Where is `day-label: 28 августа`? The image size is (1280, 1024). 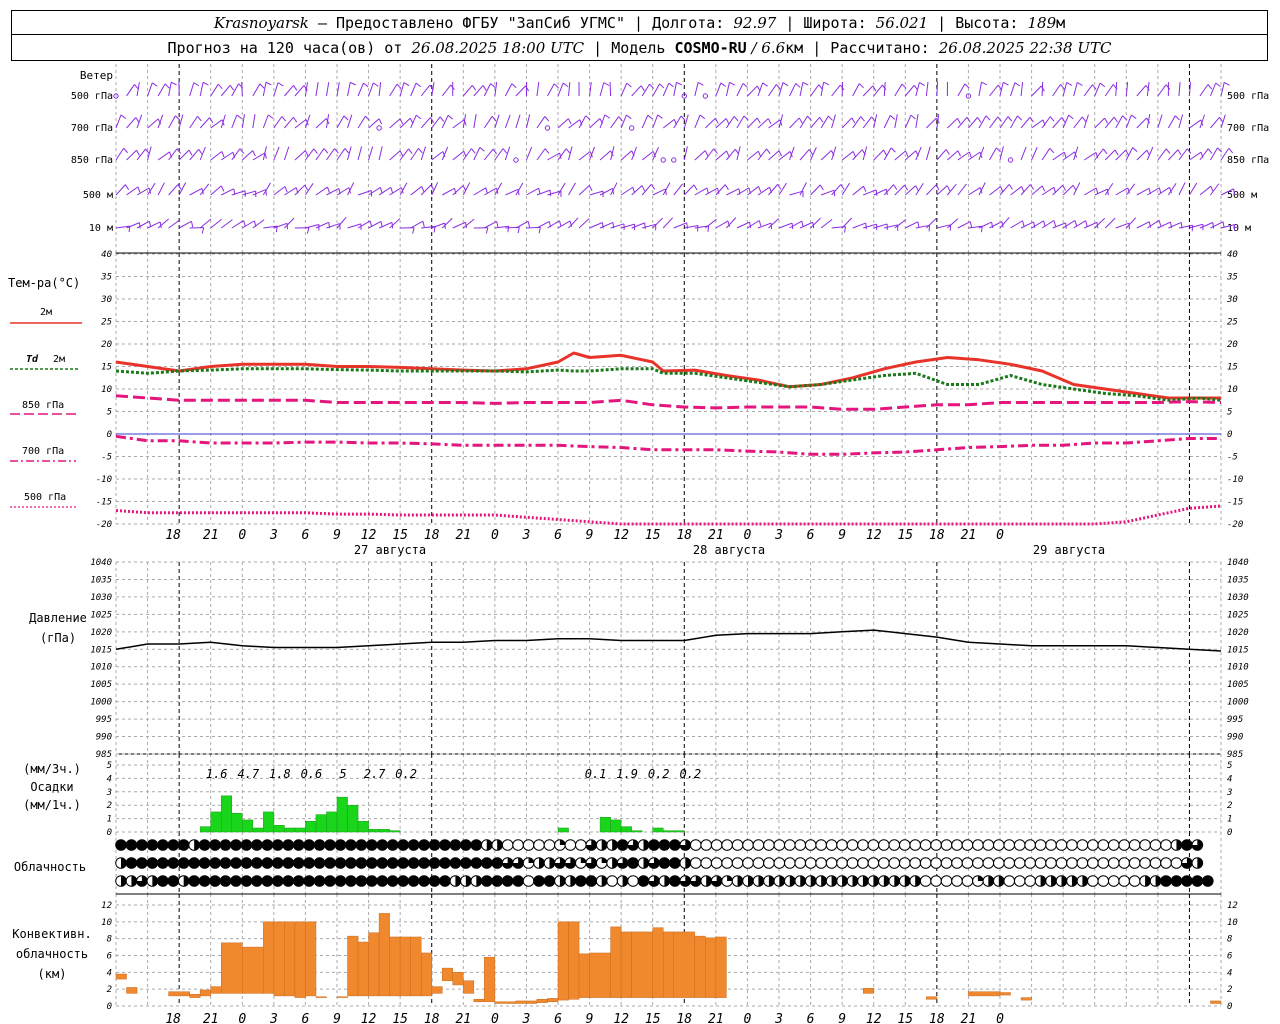
day-label: 28 августа is located at coordinates (729, 550).